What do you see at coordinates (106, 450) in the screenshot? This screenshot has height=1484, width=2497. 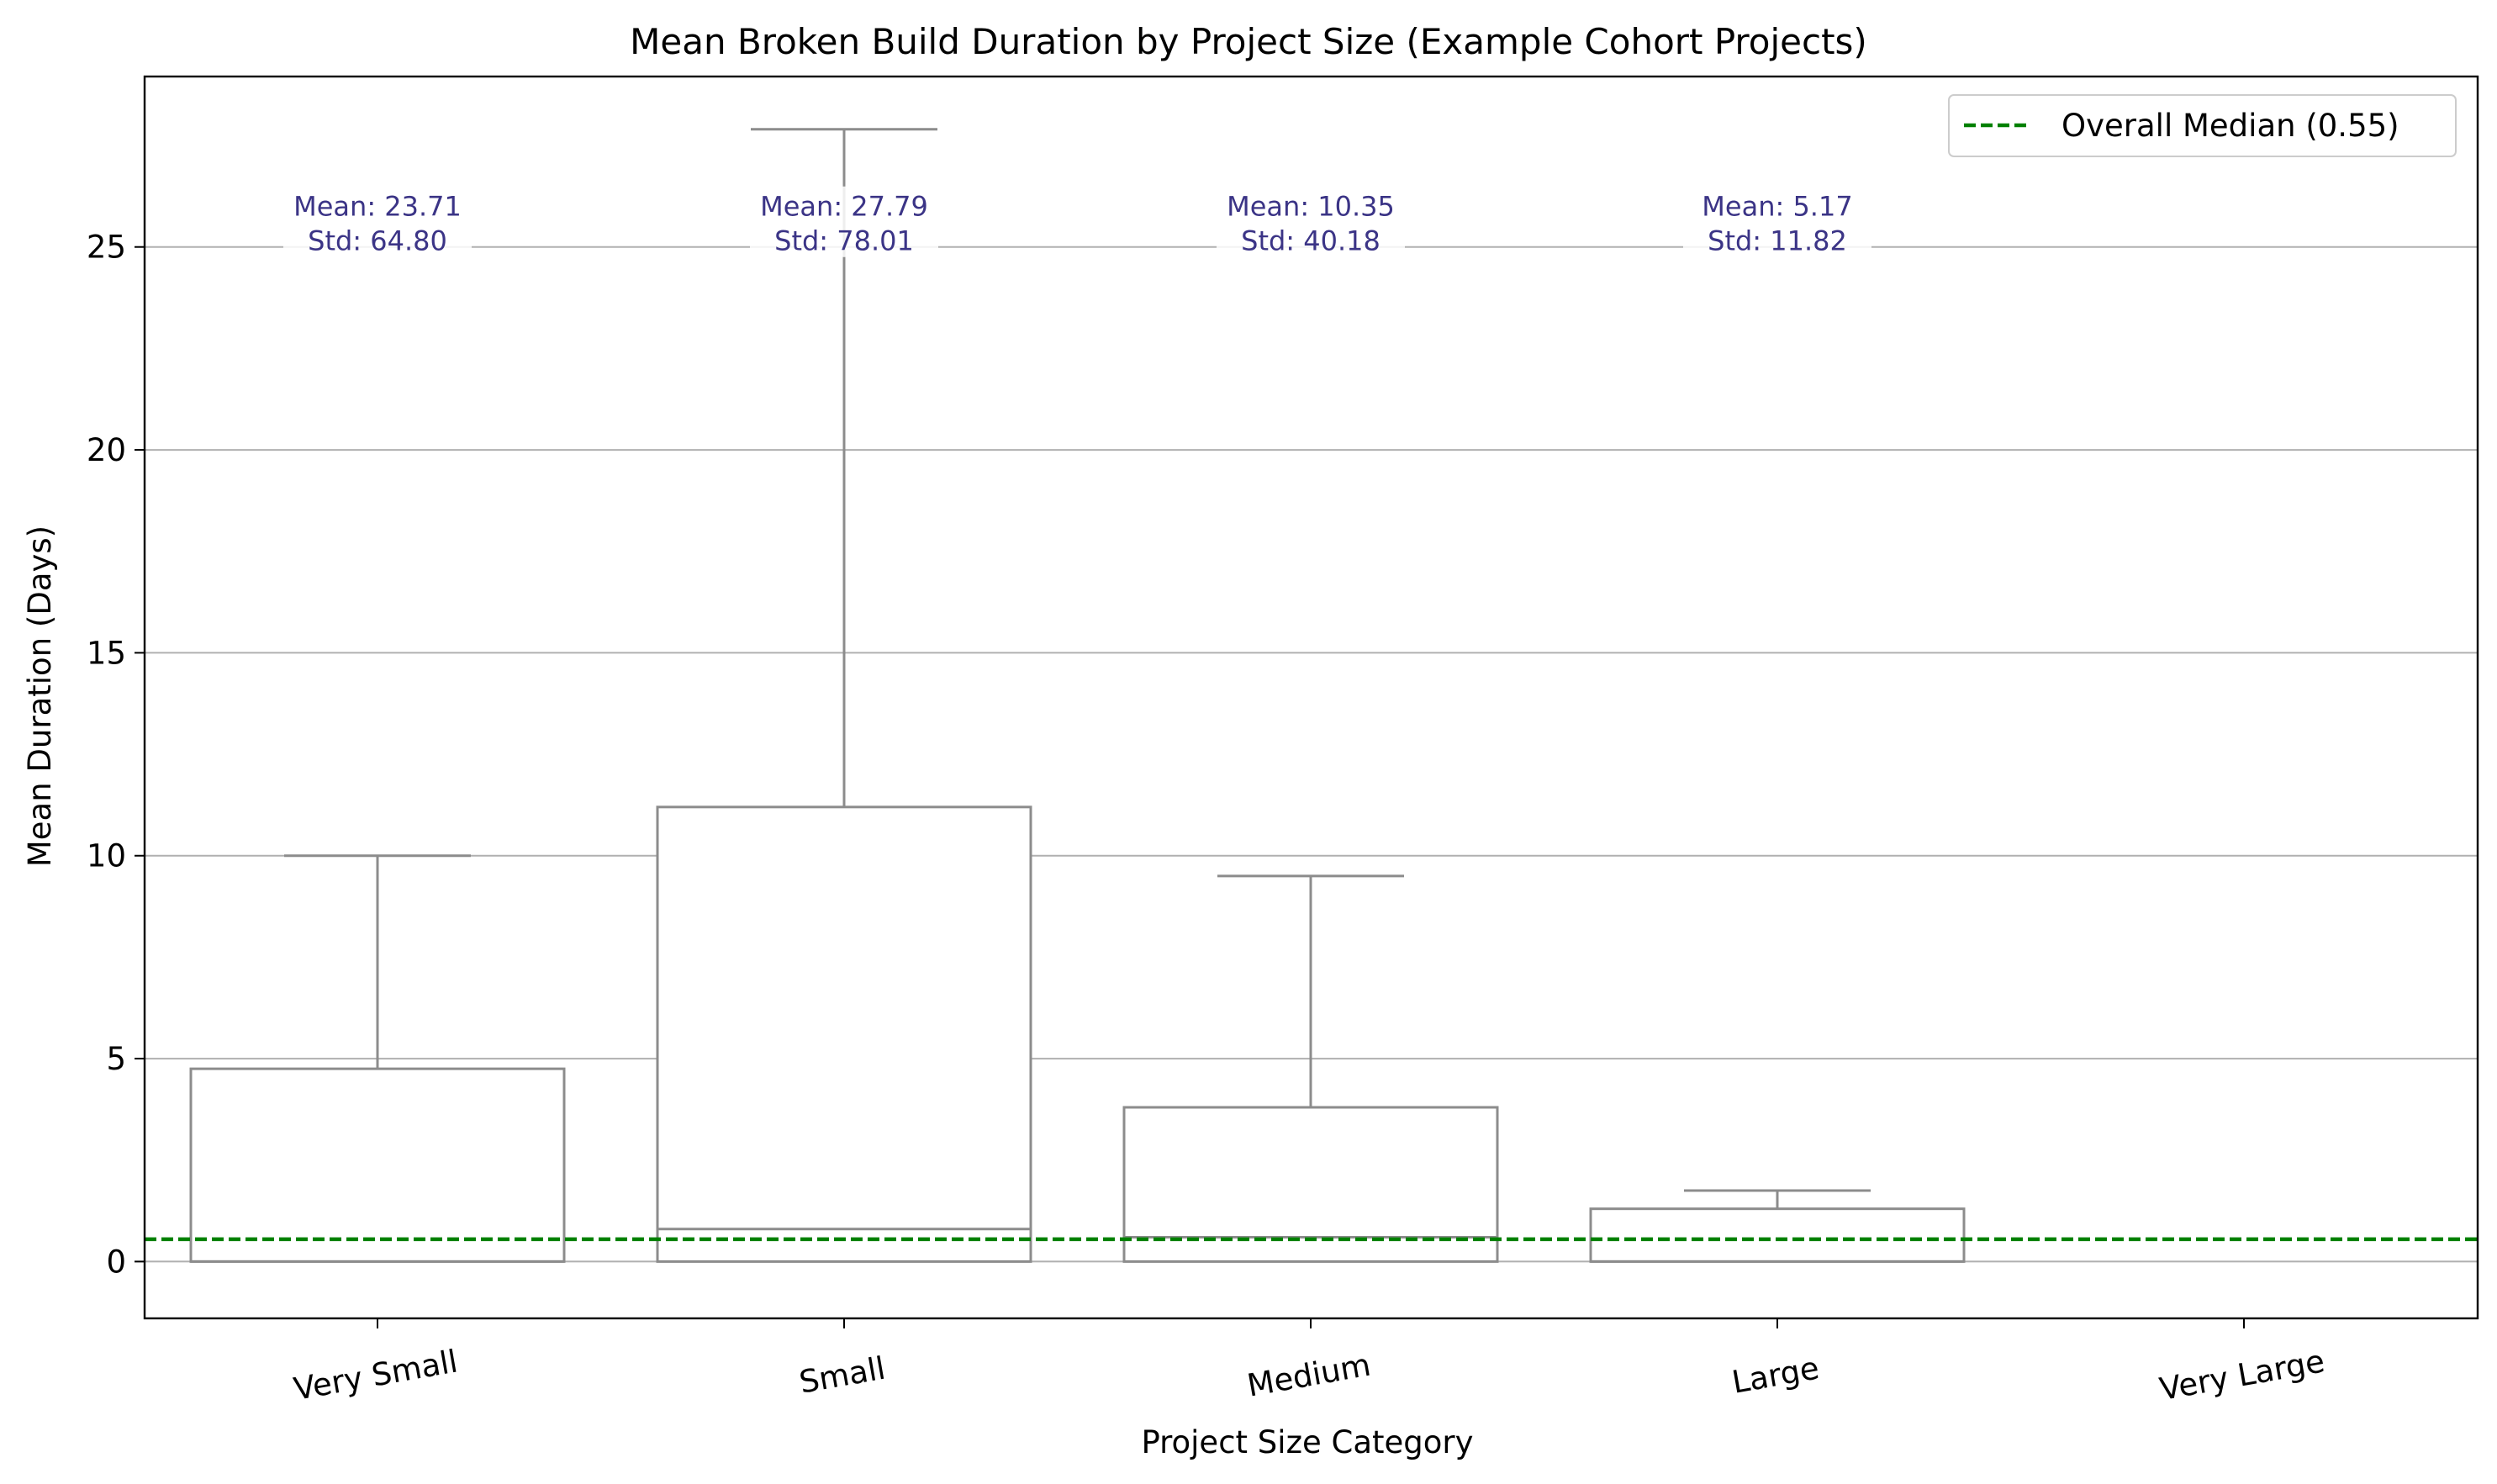 I see `y-tick-label-20: 20` at bounding box center [106, 450].